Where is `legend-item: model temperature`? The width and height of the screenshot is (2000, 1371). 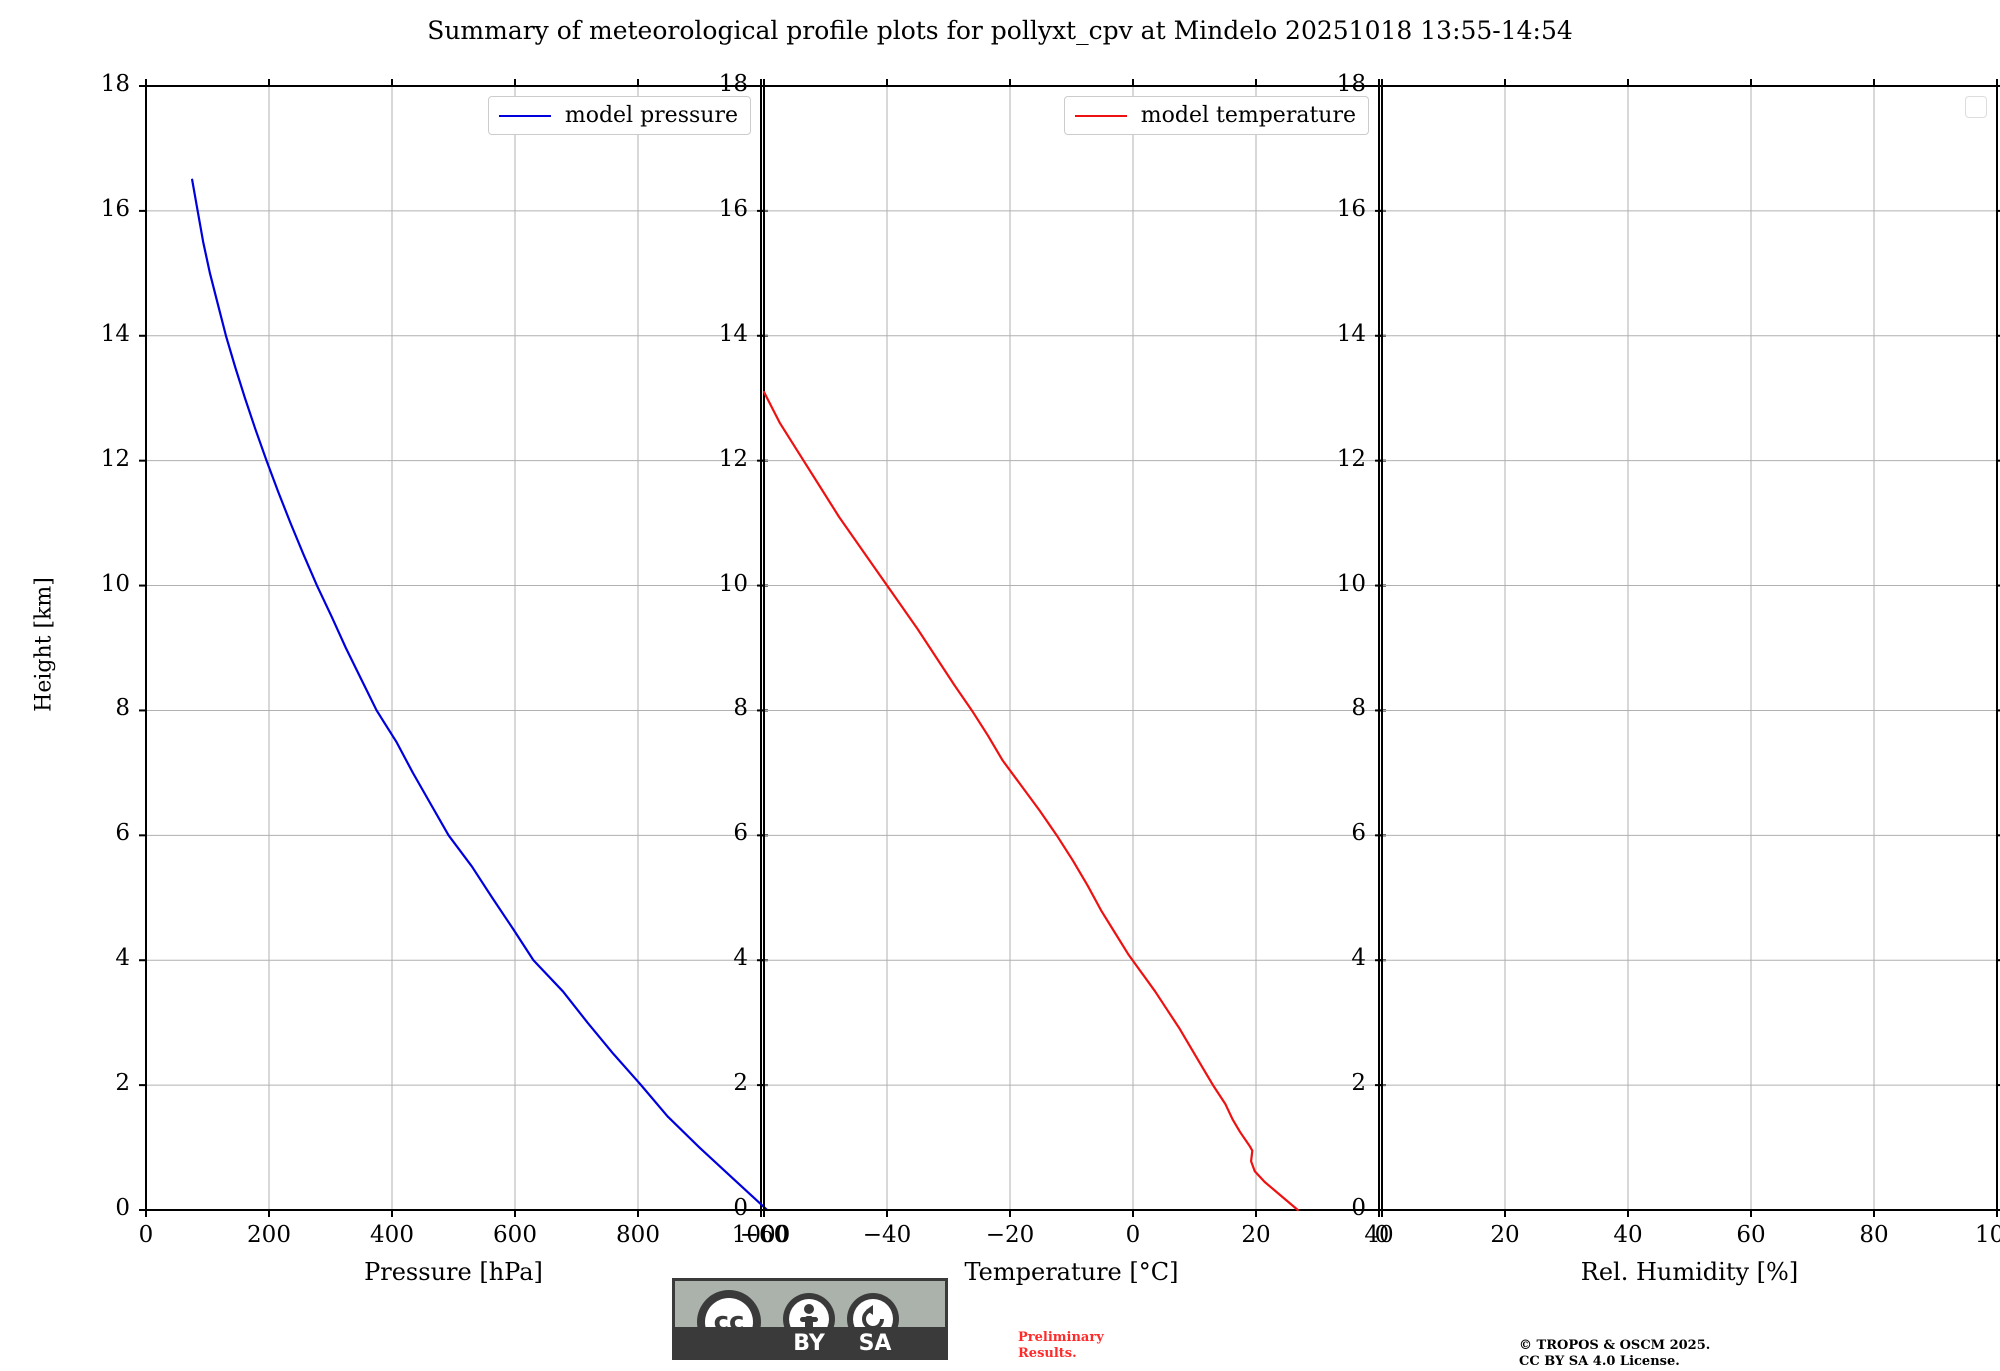 legend-item: model temperature is located at coordinates (1215, 115).